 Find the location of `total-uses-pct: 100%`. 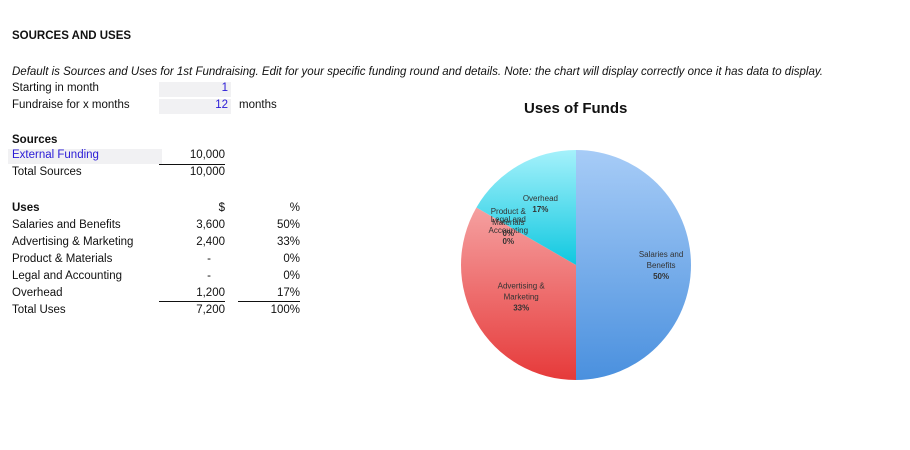

total-uses-pct: 100% is located at coordinates (285, 310).